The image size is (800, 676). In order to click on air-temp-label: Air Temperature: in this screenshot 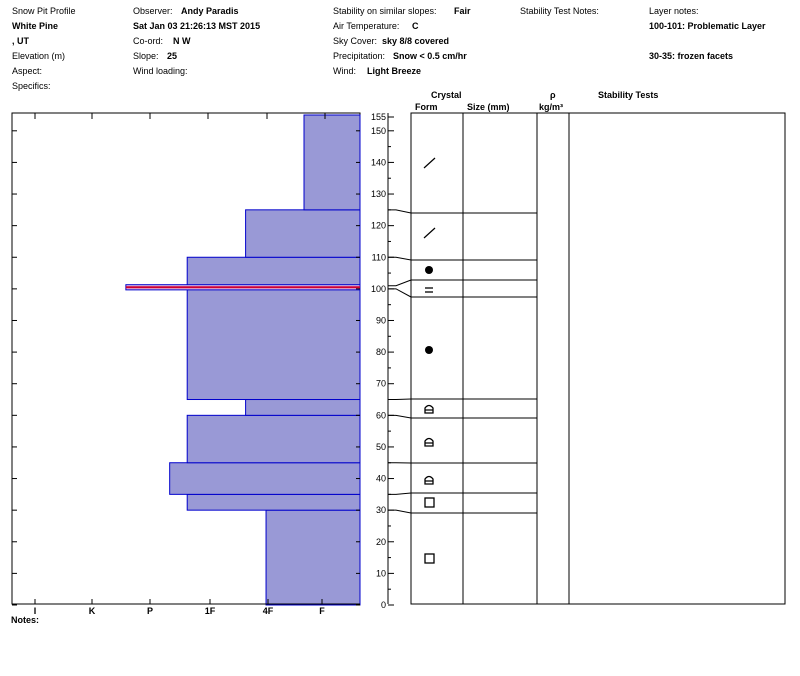, I will do `click(366, 26)`.